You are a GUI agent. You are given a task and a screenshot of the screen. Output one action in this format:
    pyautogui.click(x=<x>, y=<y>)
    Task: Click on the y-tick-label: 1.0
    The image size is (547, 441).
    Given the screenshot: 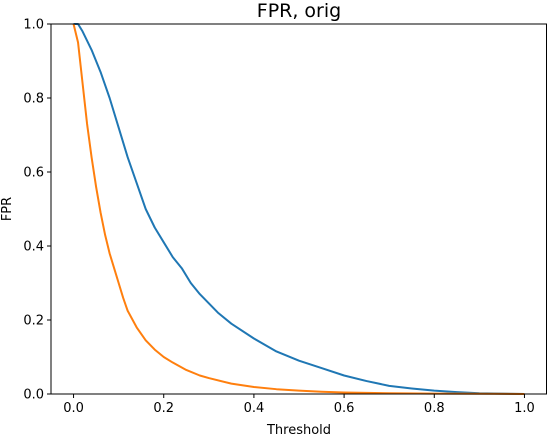 What is the action you would take?
    pyautogui.click(x=33, y=25)
    